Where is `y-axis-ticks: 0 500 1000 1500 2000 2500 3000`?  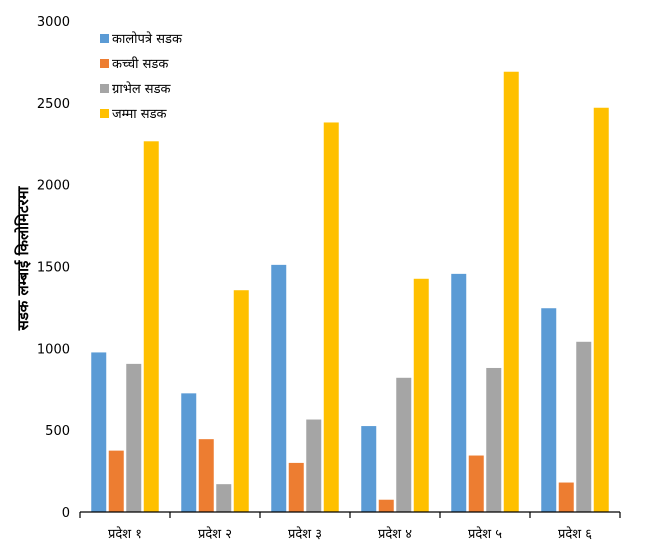
y-axis-ticks: 0 500 1000 1500 2000 2500 3000 is located at coordinates (53, 268).